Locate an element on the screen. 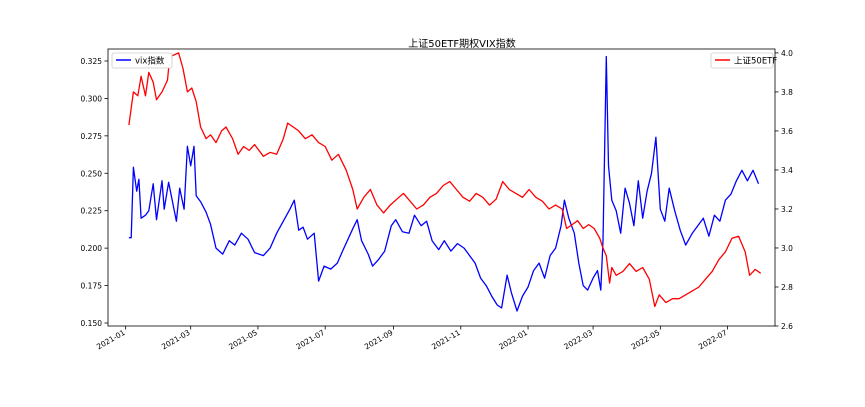  legend-vix-label: vix指数 is located at coordinates (150, 61).